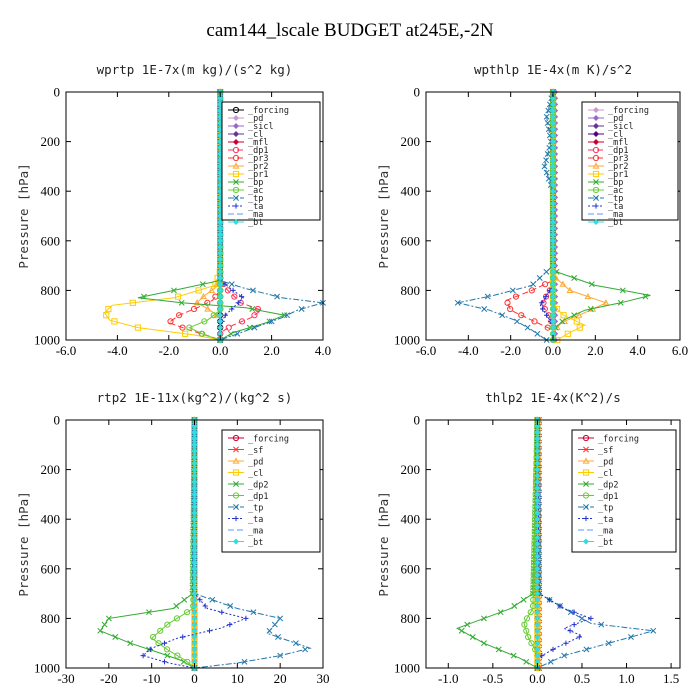  Describe the element at coordinates (552, 397) in the screenshot. I see `panel-title: thlp2 1E-4x(K^2)/s` at that location.